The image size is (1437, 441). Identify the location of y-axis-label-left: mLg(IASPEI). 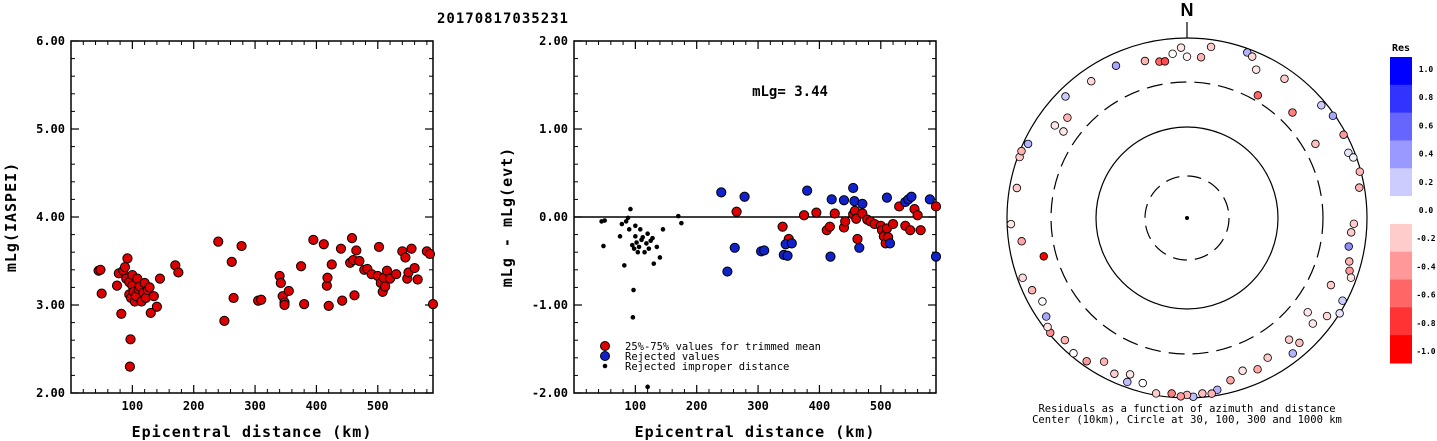
(11, 217).